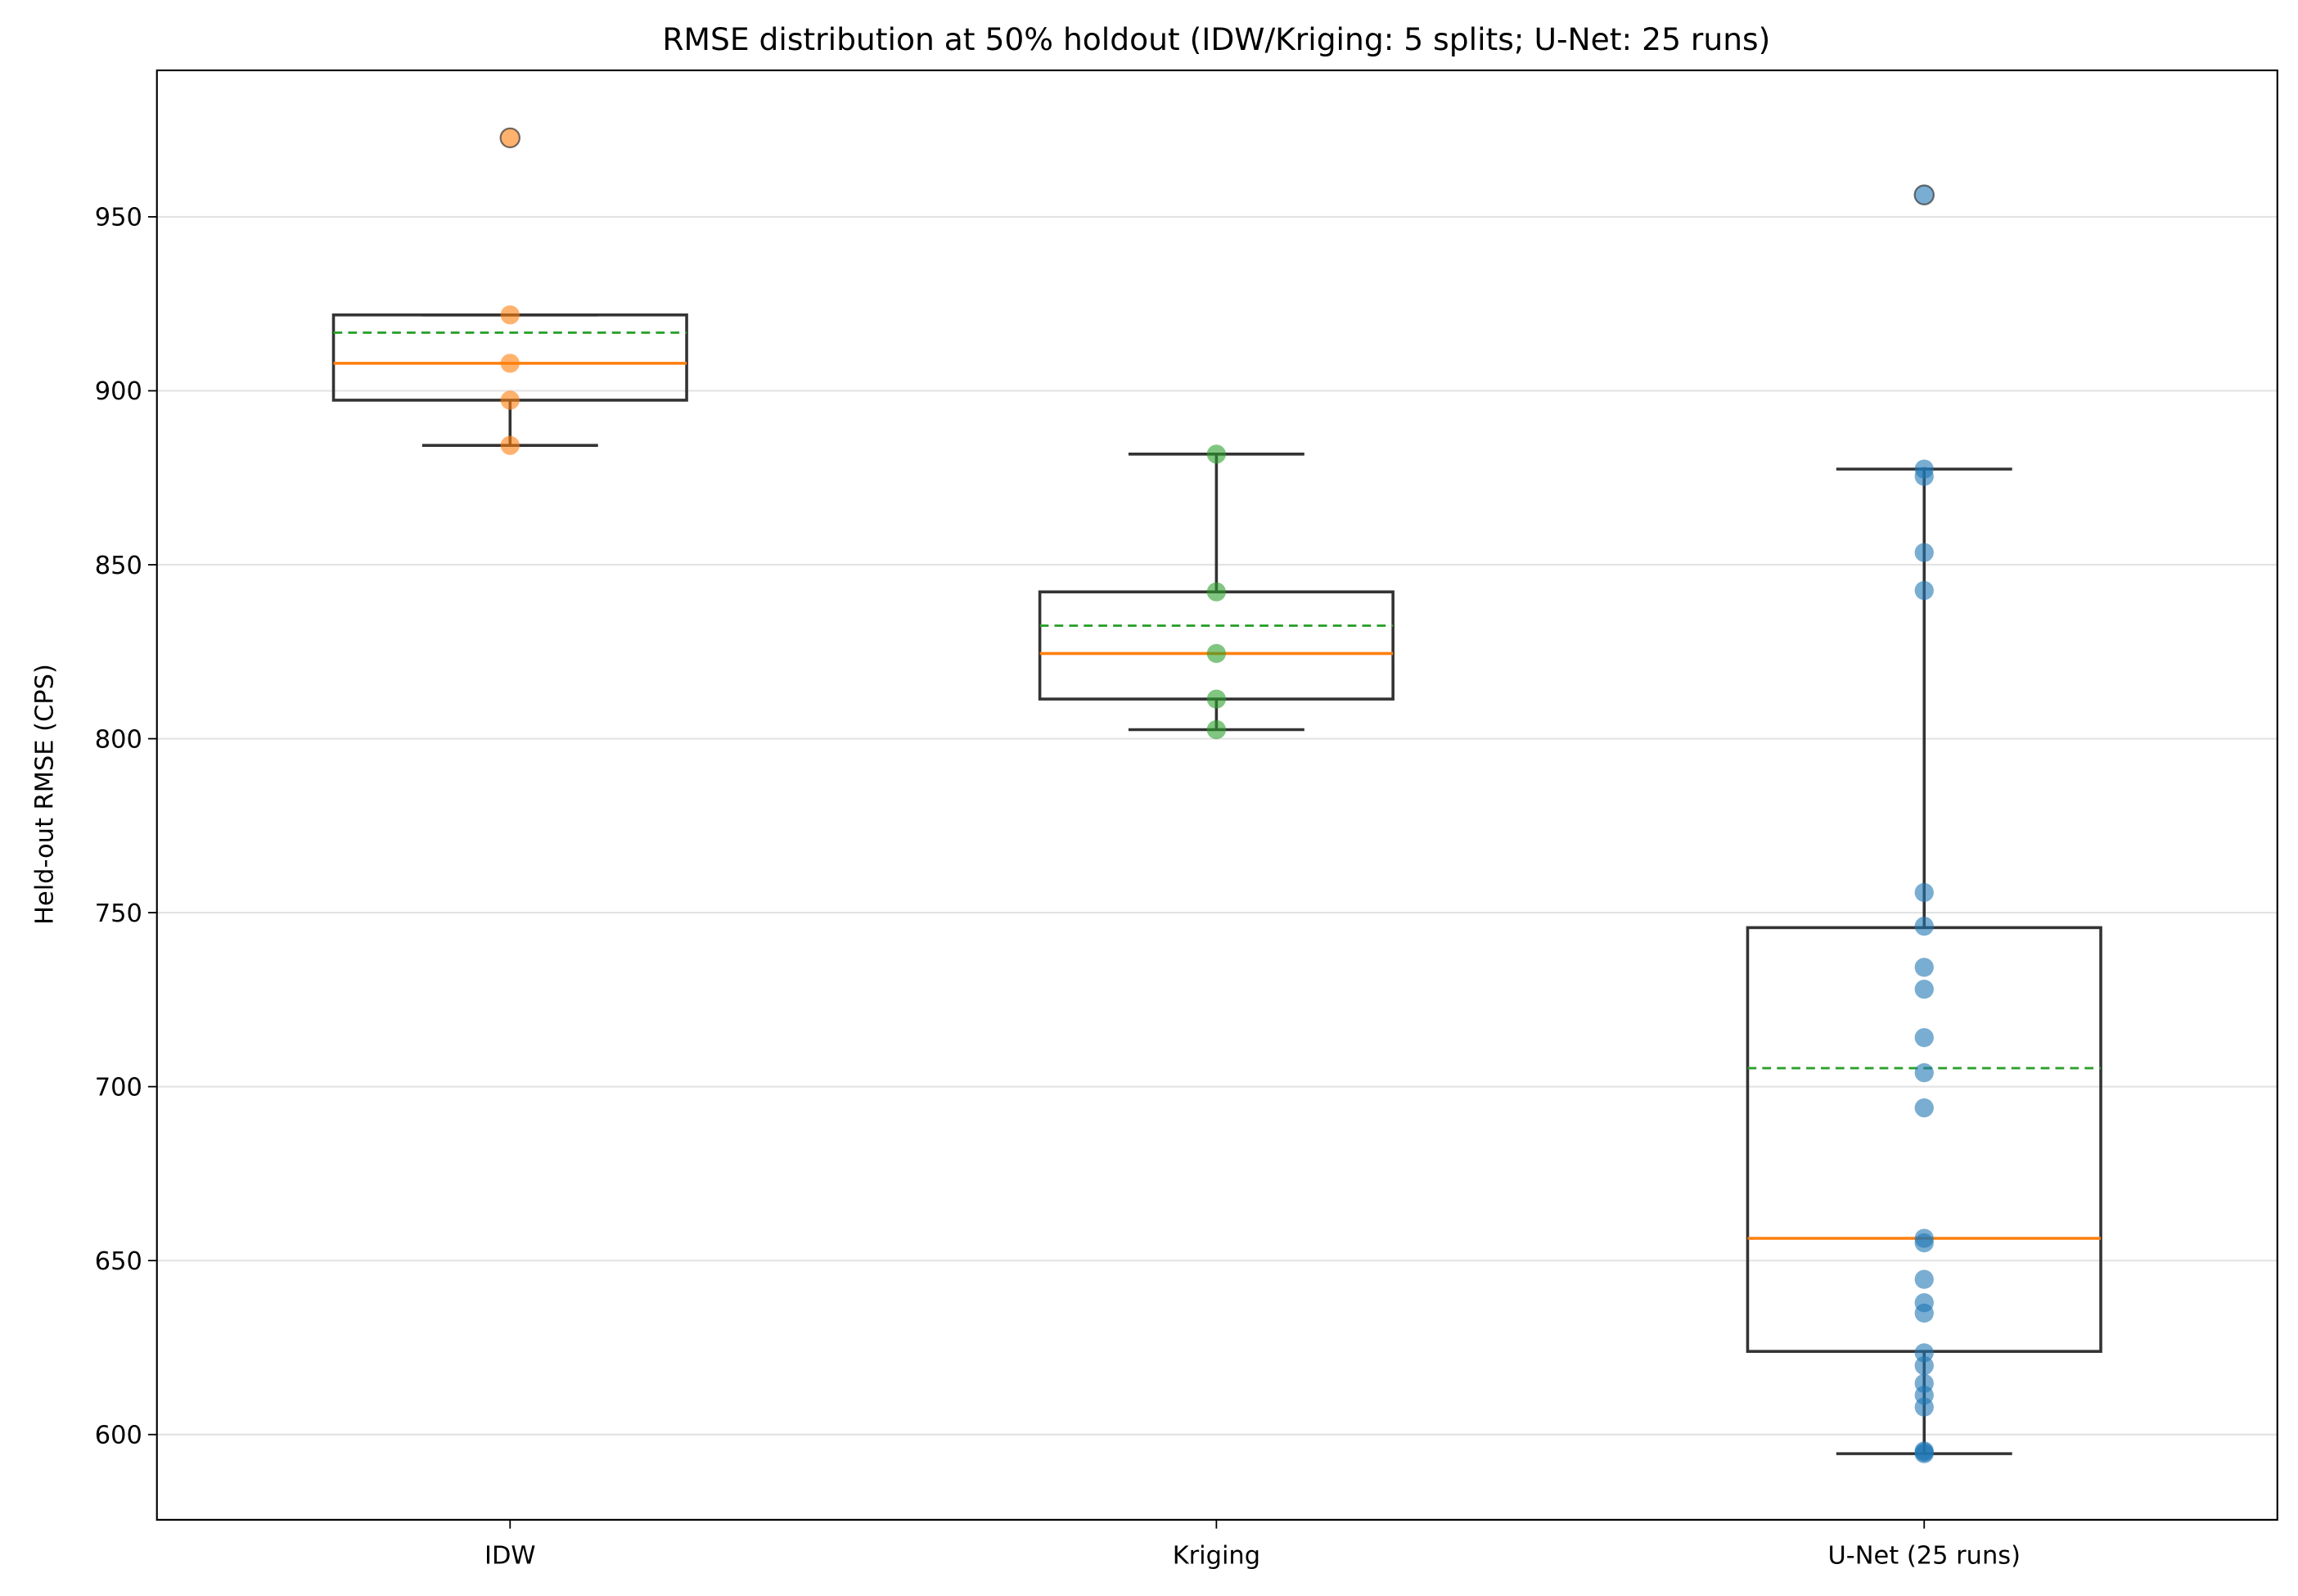 The width and height of the screenshot is (2298, 1596). I want to click on y-tick-label: 750, so click(119, 913).